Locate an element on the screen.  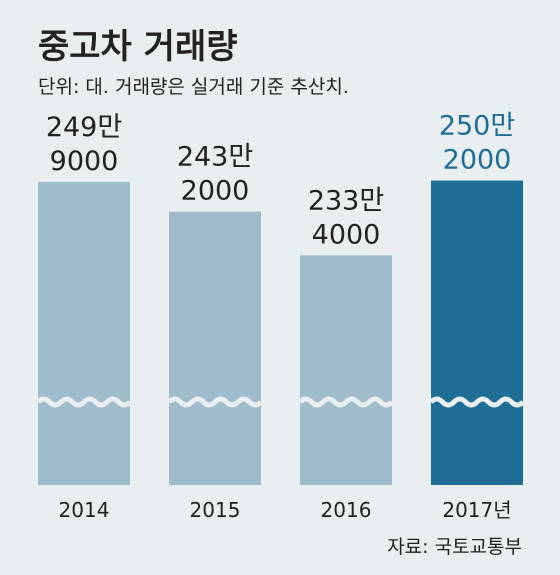
chart-subtitle: 단위: 대. 거래량은 실거래 기준 추산치. is located at coordinates (193, 87).